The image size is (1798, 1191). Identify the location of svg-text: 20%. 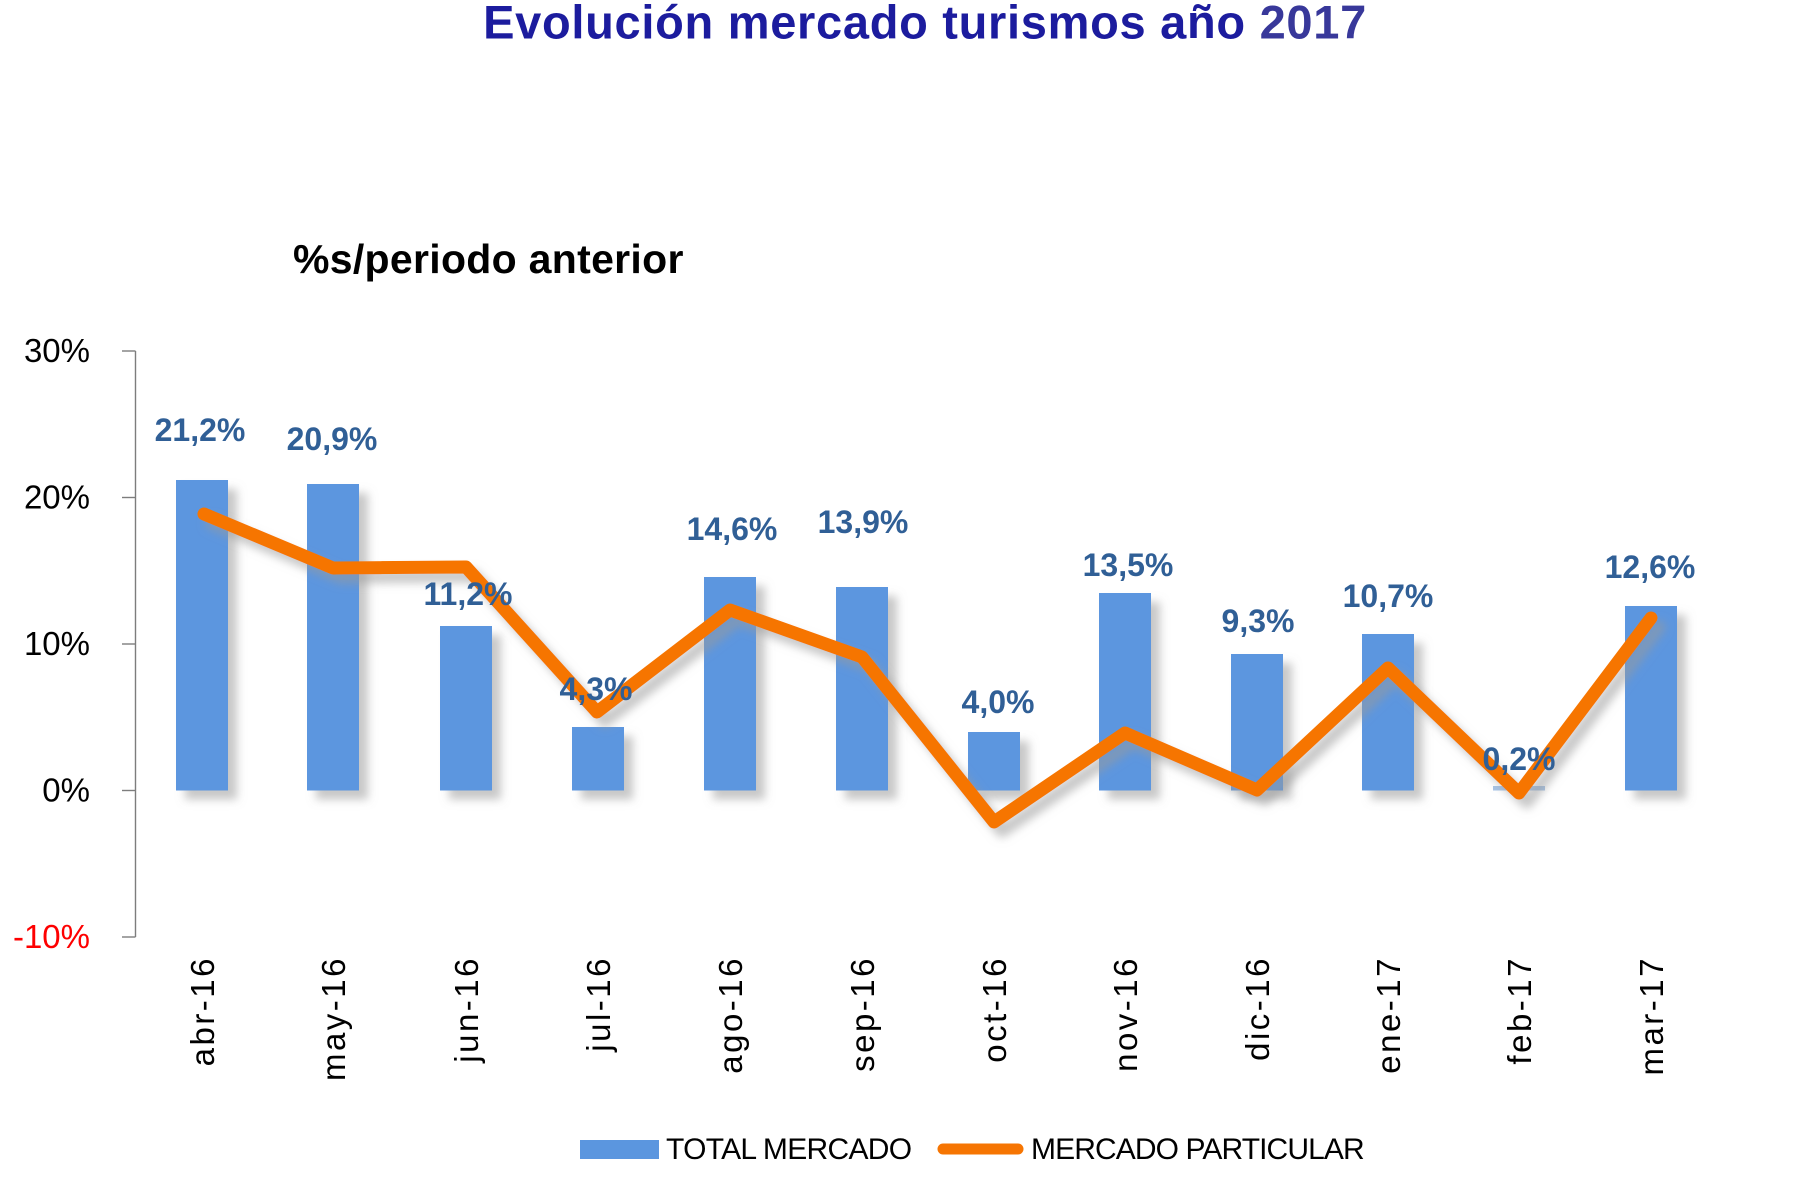
(57, 497).